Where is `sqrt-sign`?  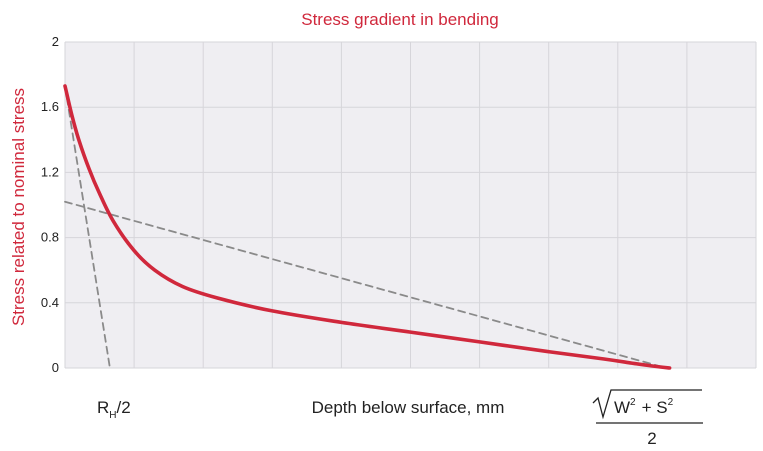
sqrt-sign is located at coordinates (647, 404).